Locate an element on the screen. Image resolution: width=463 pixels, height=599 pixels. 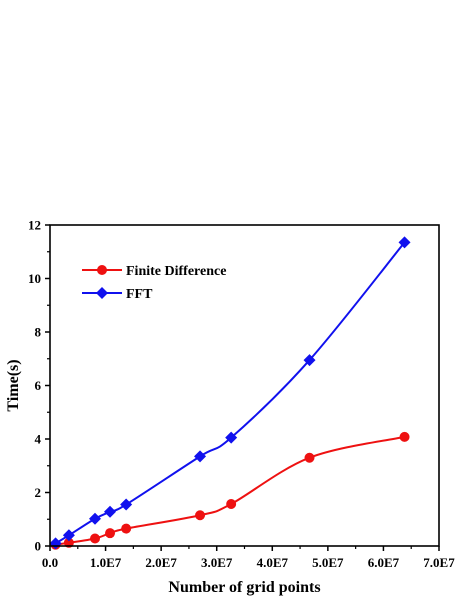
y-tick-label: 10 is located at coordinates (34, 278).